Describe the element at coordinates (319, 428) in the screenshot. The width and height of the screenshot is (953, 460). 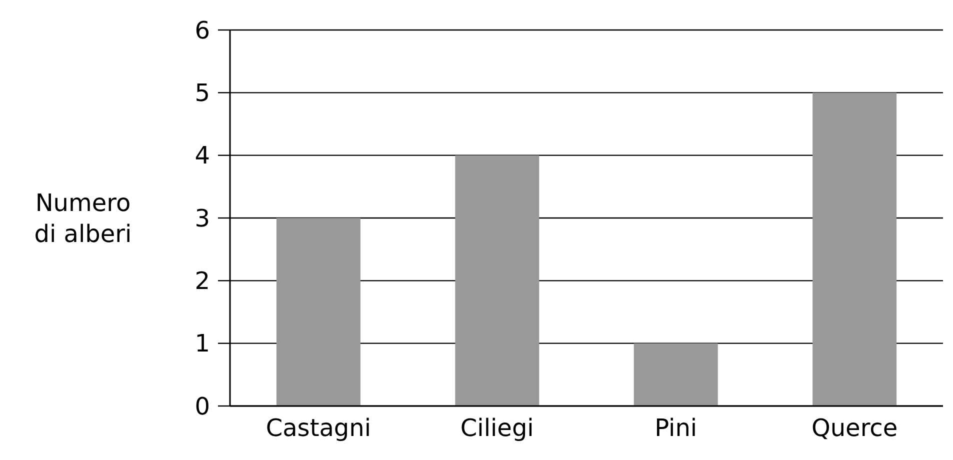
I see `x-tick-label: Castagni` at that location.